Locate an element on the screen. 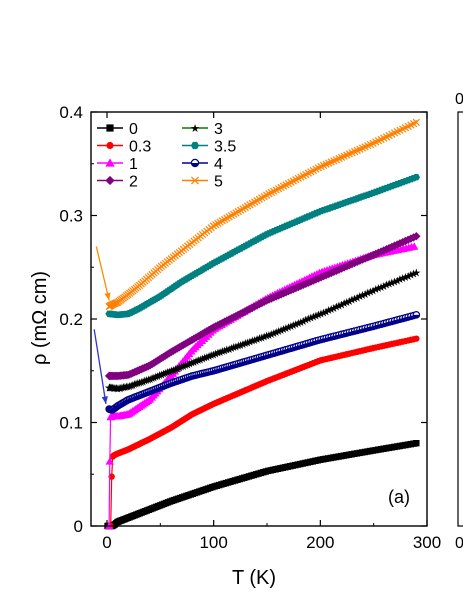 Image resolution: width=463 pixels, height=599 pixels. next-panel-label-top: 0 is located at coordinates (459, 99).